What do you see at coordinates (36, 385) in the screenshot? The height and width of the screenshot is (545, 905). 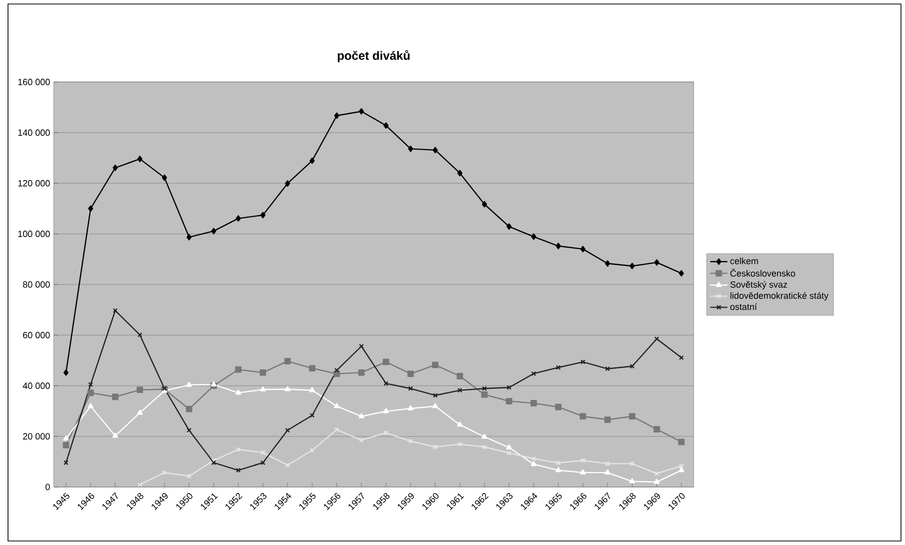 I see `y-tick-label: 40 000` at bounding box center [36, 385].